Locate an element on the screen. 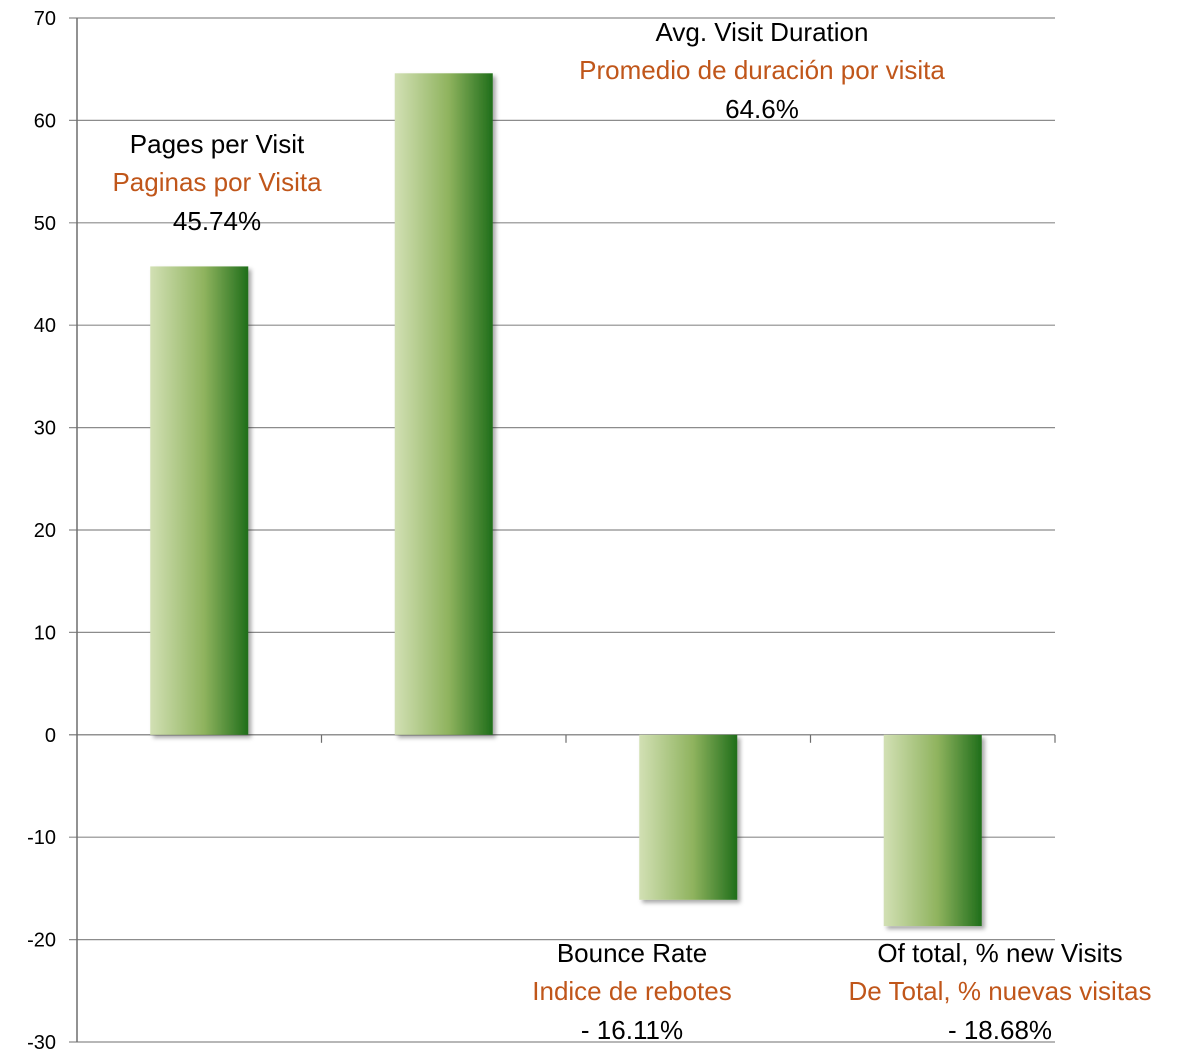 This screenshot has height=1056, width=1187. annotation-english: Bounce Rate is located at coordinates (632, 953).